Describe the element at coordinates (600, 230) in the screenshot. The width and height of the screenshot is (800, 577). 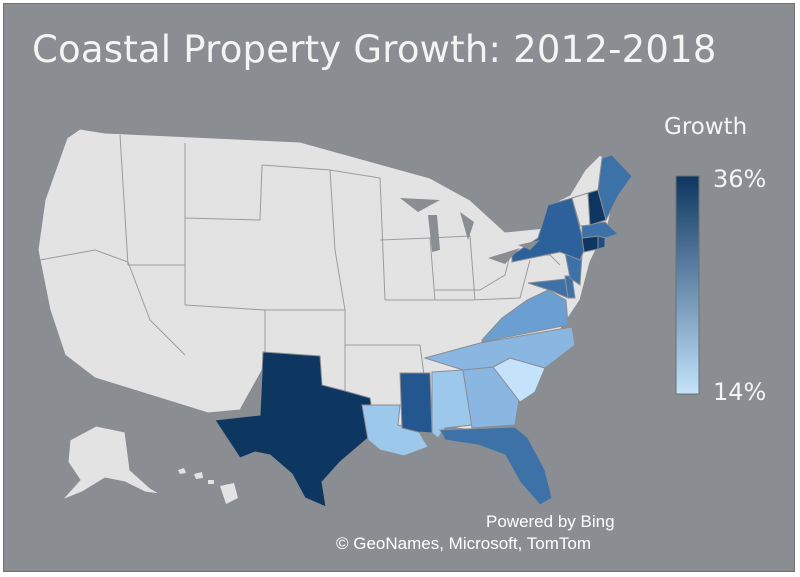
I see `state-massachusetts` at that location.